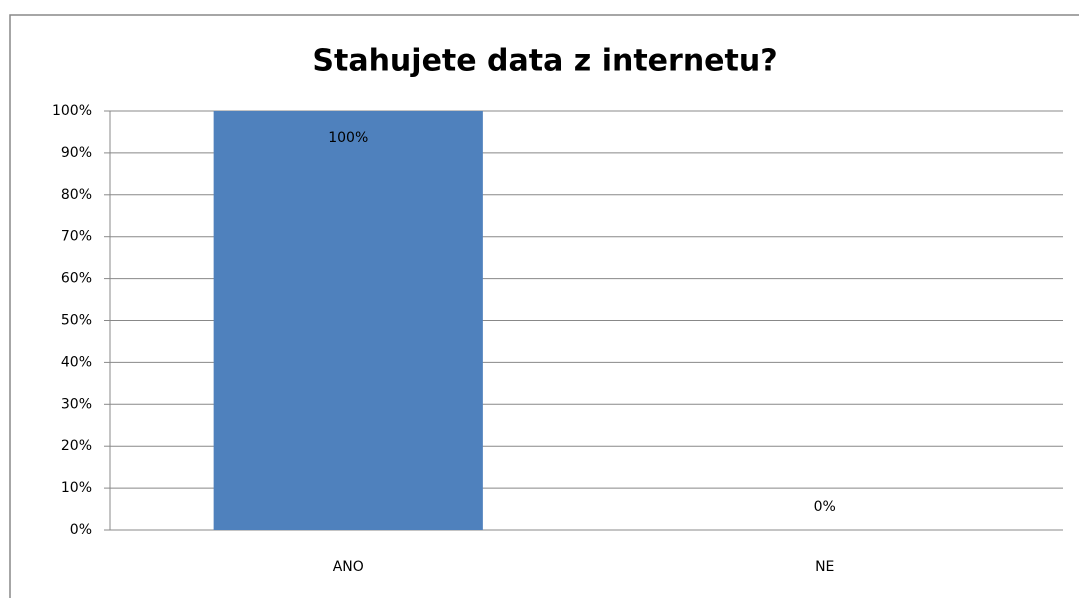 Image resolution: width=1079 pixels, height=598 pixels. I want to click on data-label: 100%, so click(348, 138).